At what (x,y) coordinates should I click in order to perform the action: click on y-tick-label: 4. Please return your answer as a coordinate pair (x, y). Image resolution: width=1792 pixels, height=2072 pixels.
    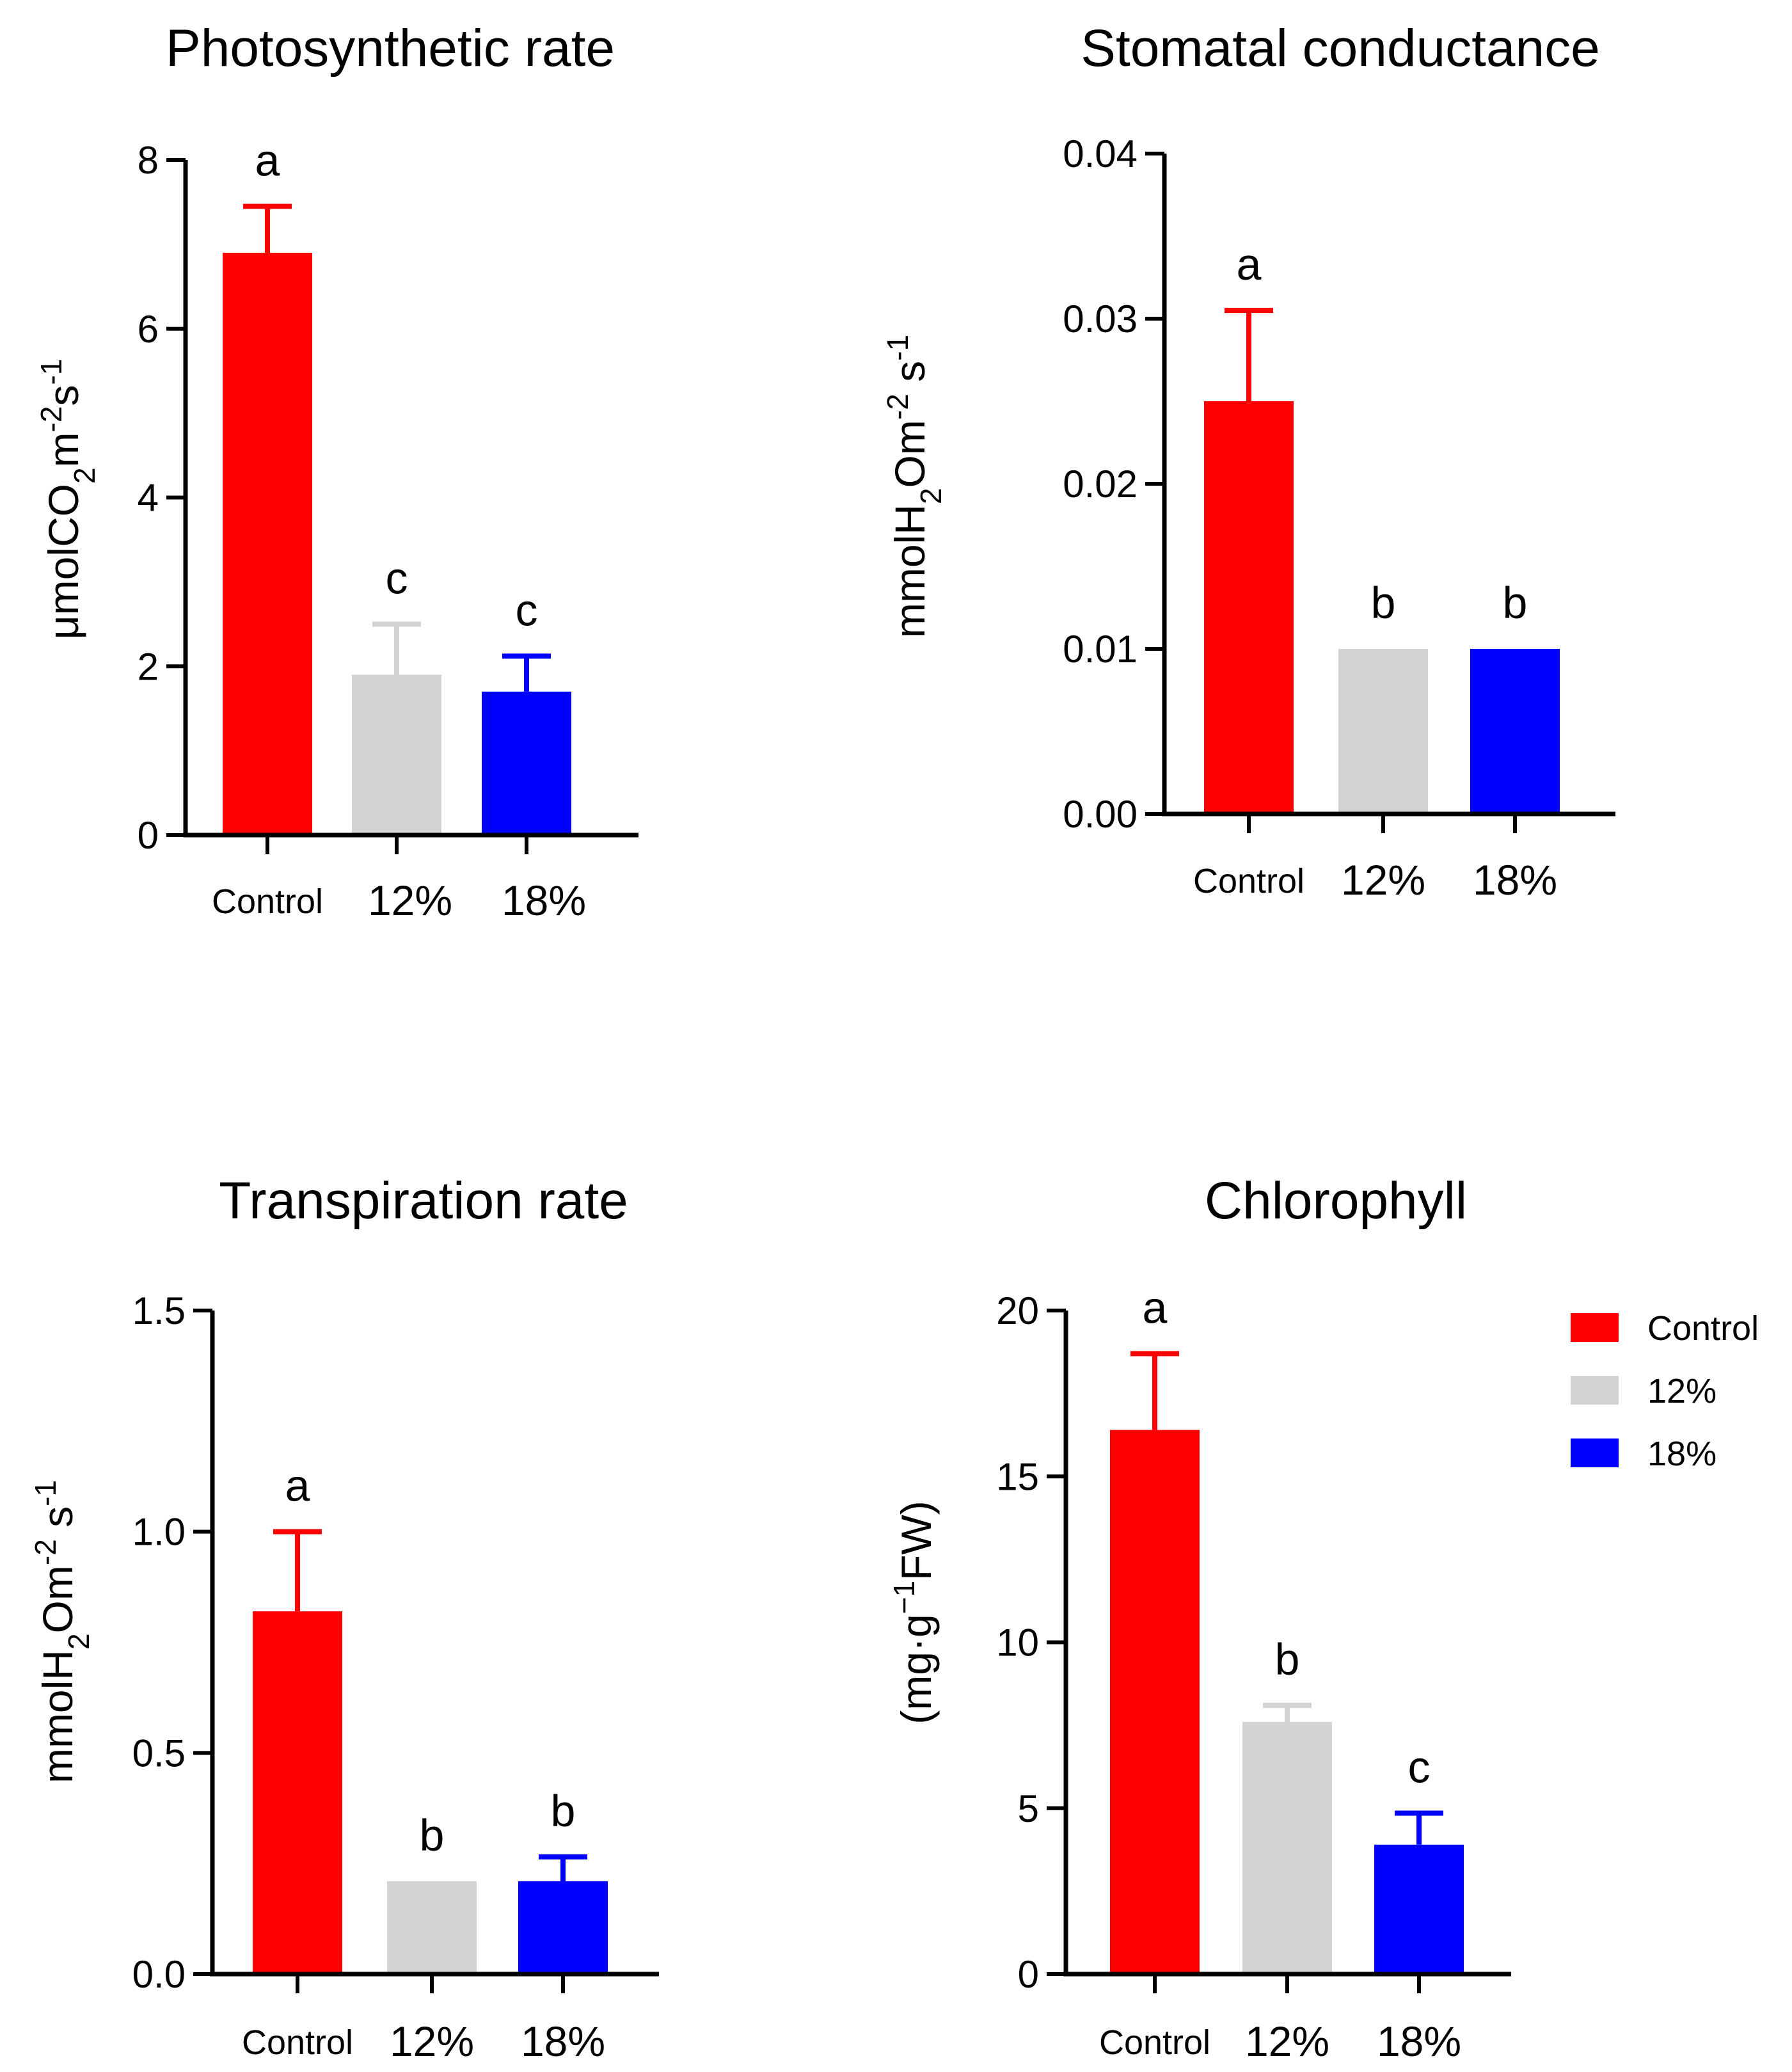
    Looking at the image, I should click on (148, 499).